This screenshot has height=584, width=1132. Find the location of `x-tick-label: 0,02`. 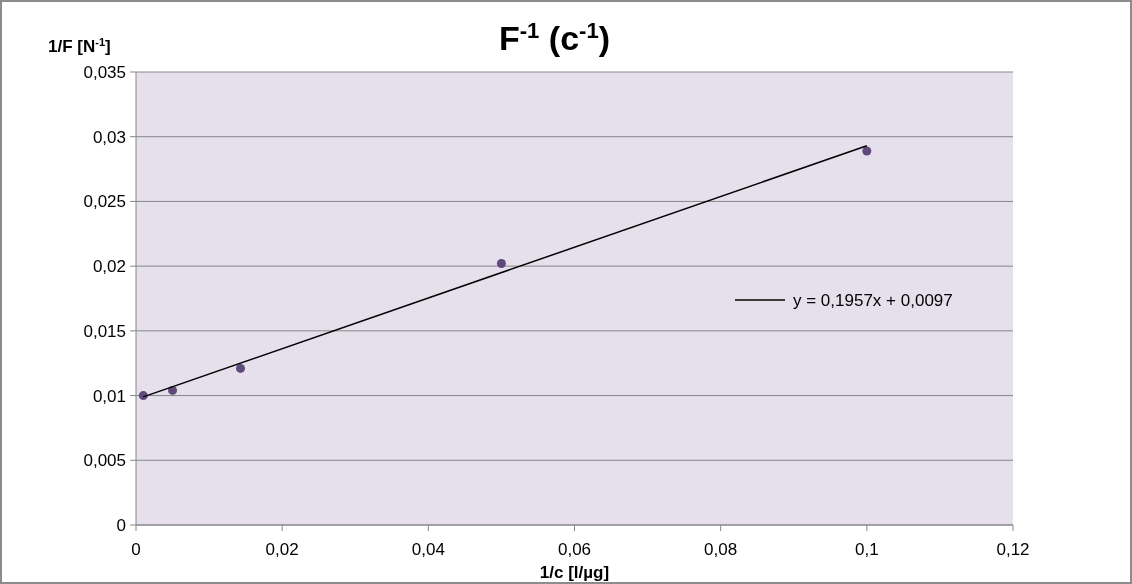

x-tick-label: 0,02 is located at coordinates (282, 549).